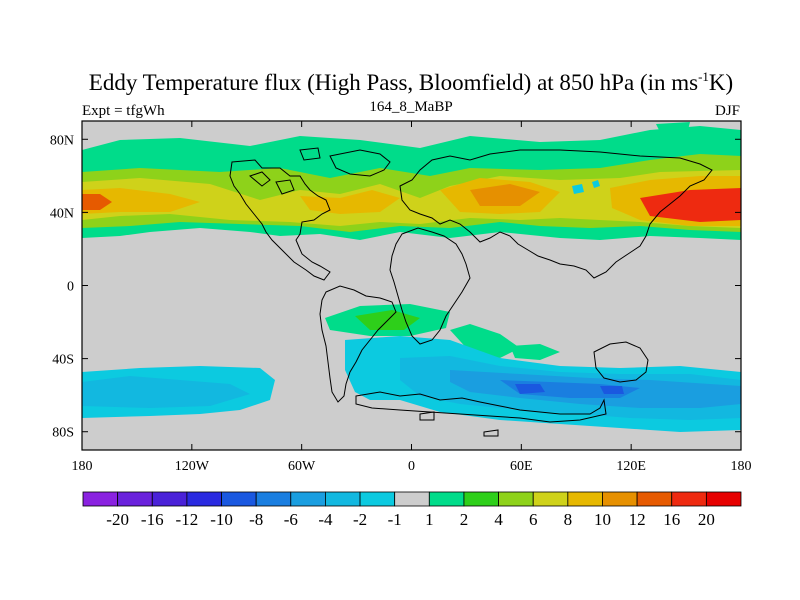  What do you see at coordinates (70, 287) in the screenshot?
I see `y-tick-label: 0` at bounding box center [70, 287].